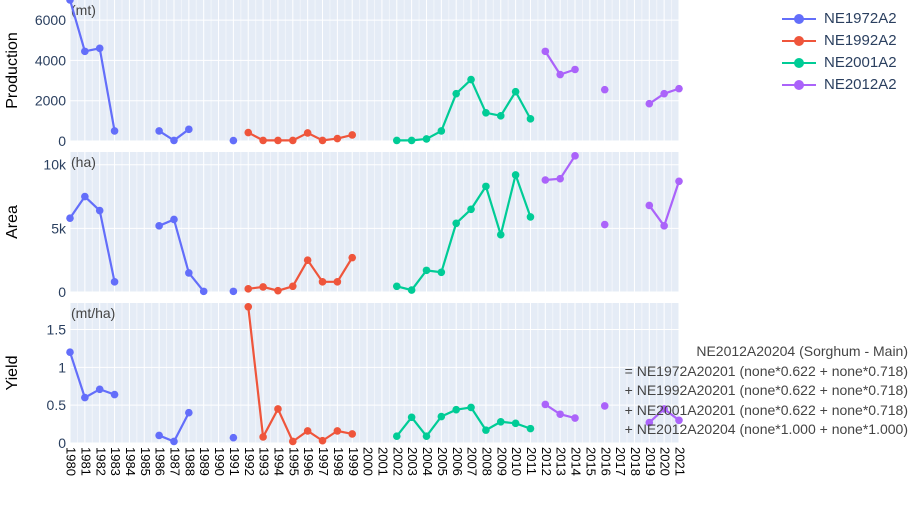 The height and width of the screenshot is (520, 910). Describe the element at coordinates (130, 461) in the screenshot. I see `x-tick-label: 1984` at that location.